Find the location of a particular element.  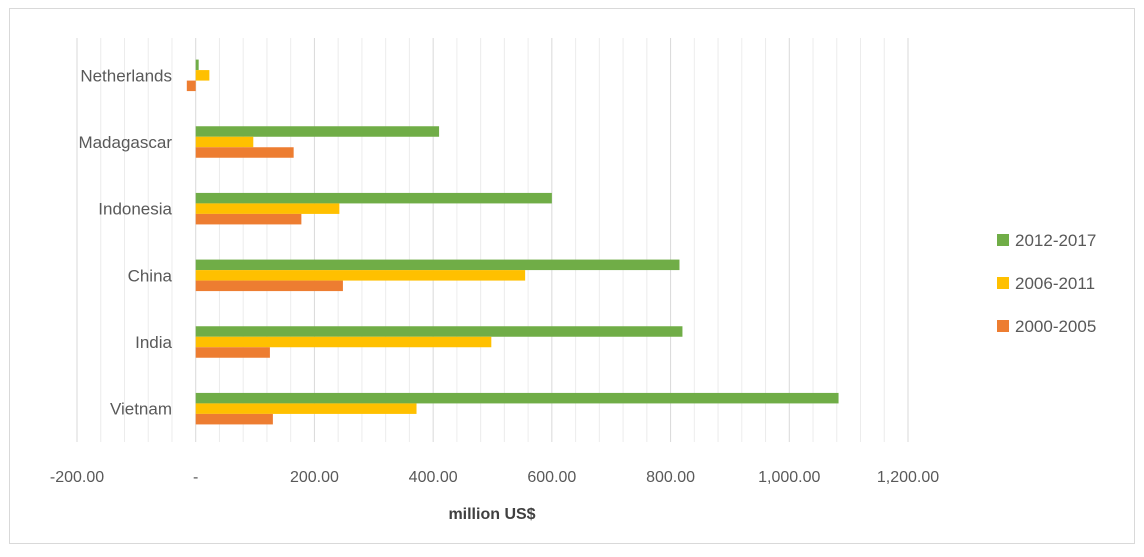

bar-indonesia-2000-2005 is located at coordinates (248, 219).